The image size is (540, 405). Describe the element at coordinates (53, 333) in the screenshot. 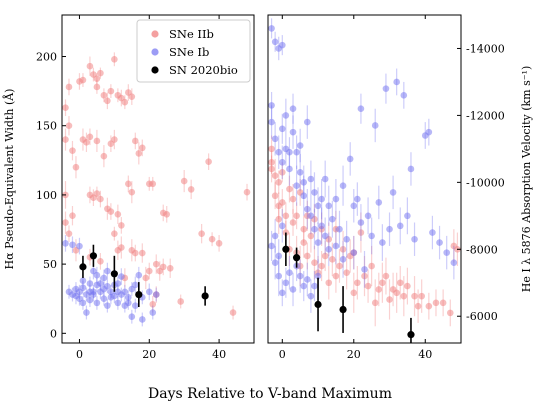

I see `y-tick-label: 0` at that location.